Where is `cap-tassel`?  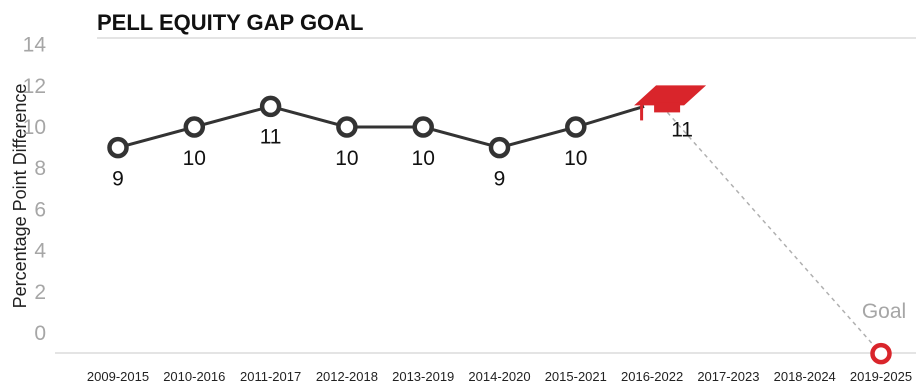 cap-tassel is located at coordinates (642, 112).